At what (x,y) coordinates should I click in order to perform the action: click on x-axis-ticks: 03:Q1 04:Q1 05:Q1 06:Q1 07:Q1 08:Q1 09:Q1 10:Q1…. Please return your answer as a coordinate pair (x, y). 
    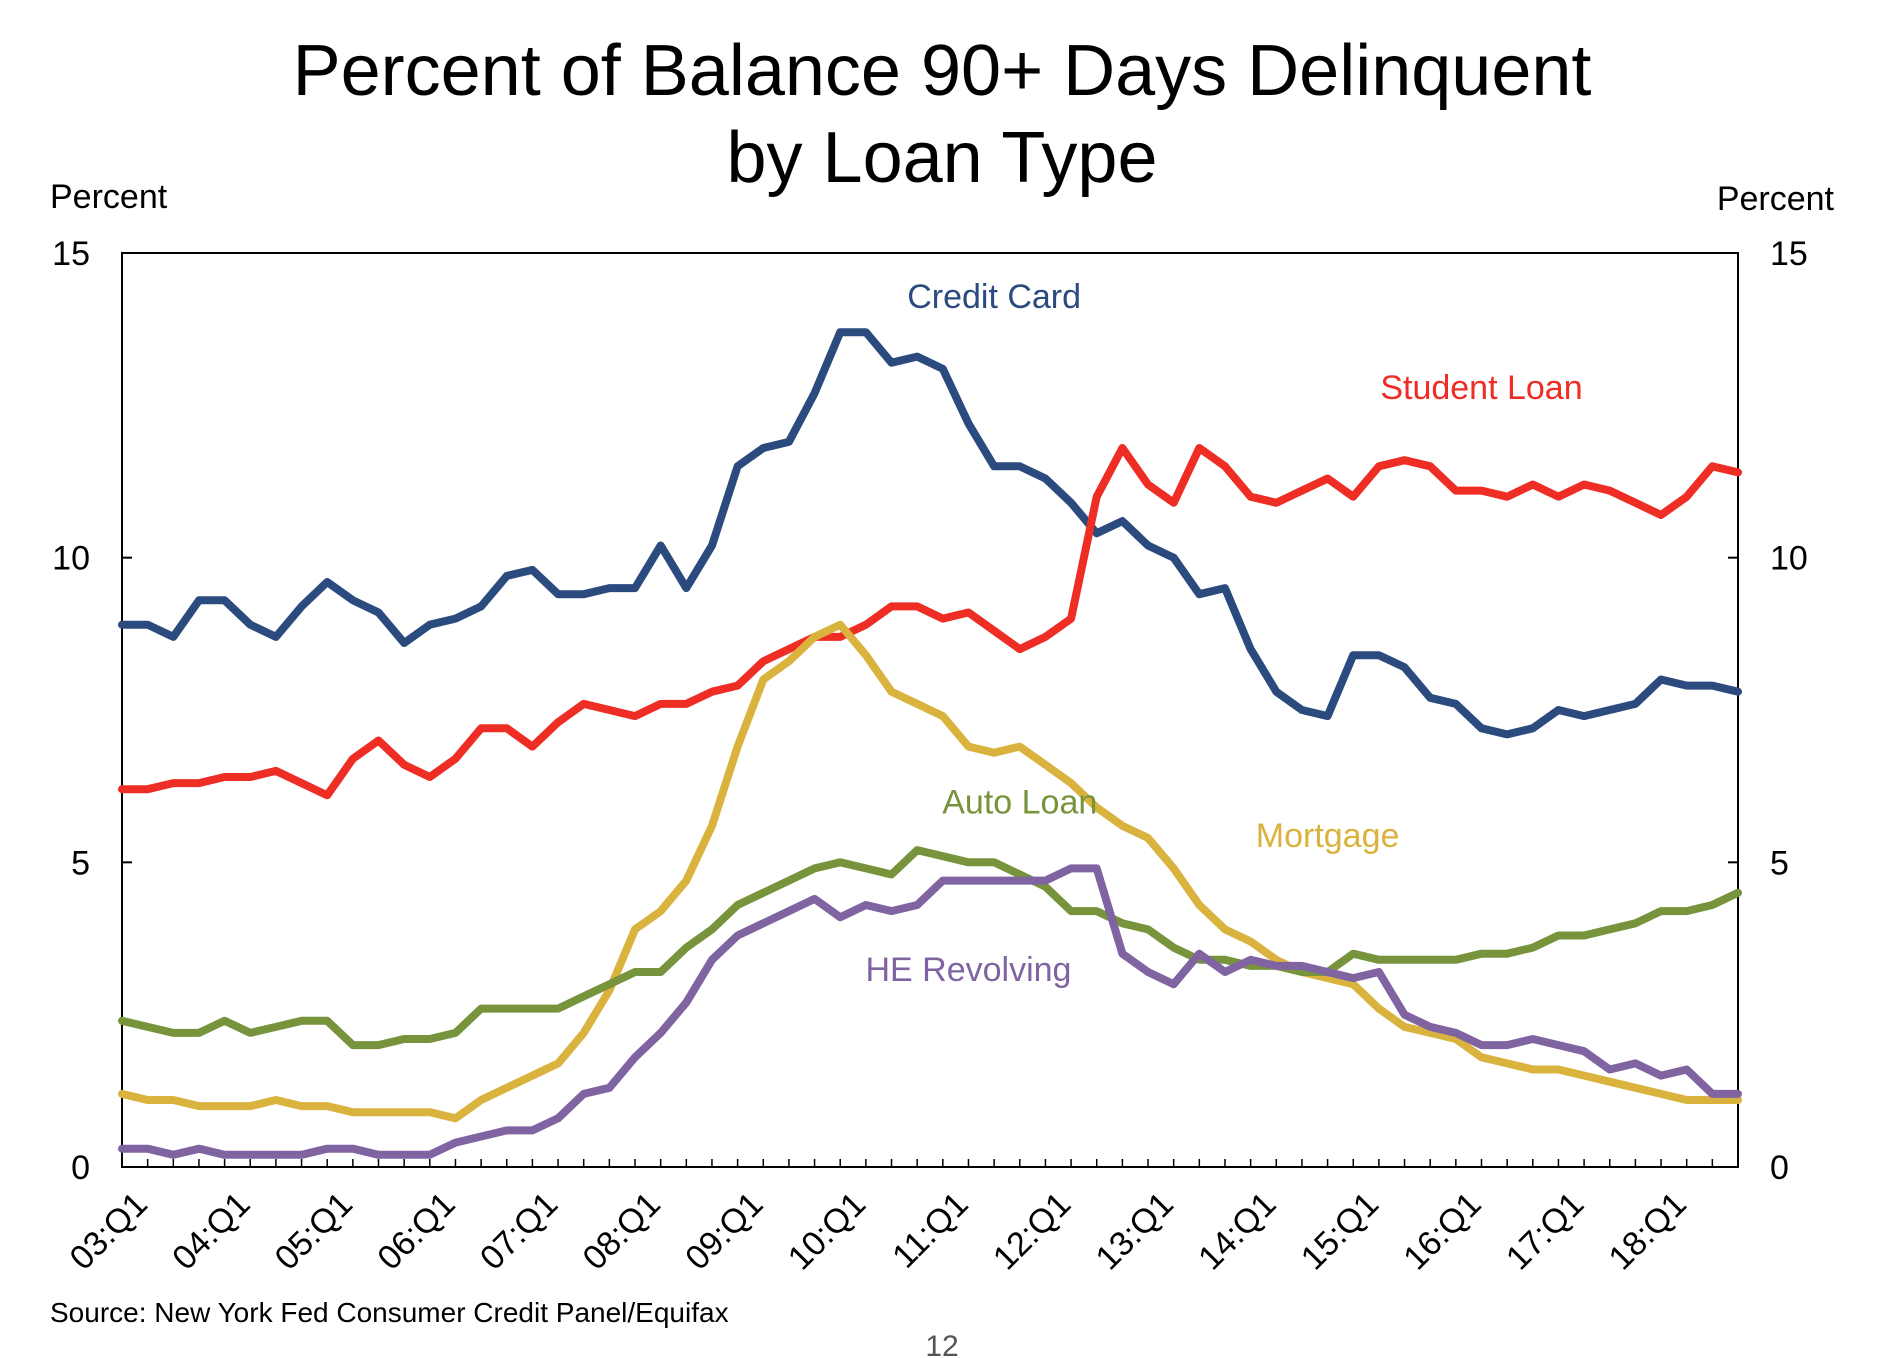
    Looking at the image, I should click on (901, 1218).